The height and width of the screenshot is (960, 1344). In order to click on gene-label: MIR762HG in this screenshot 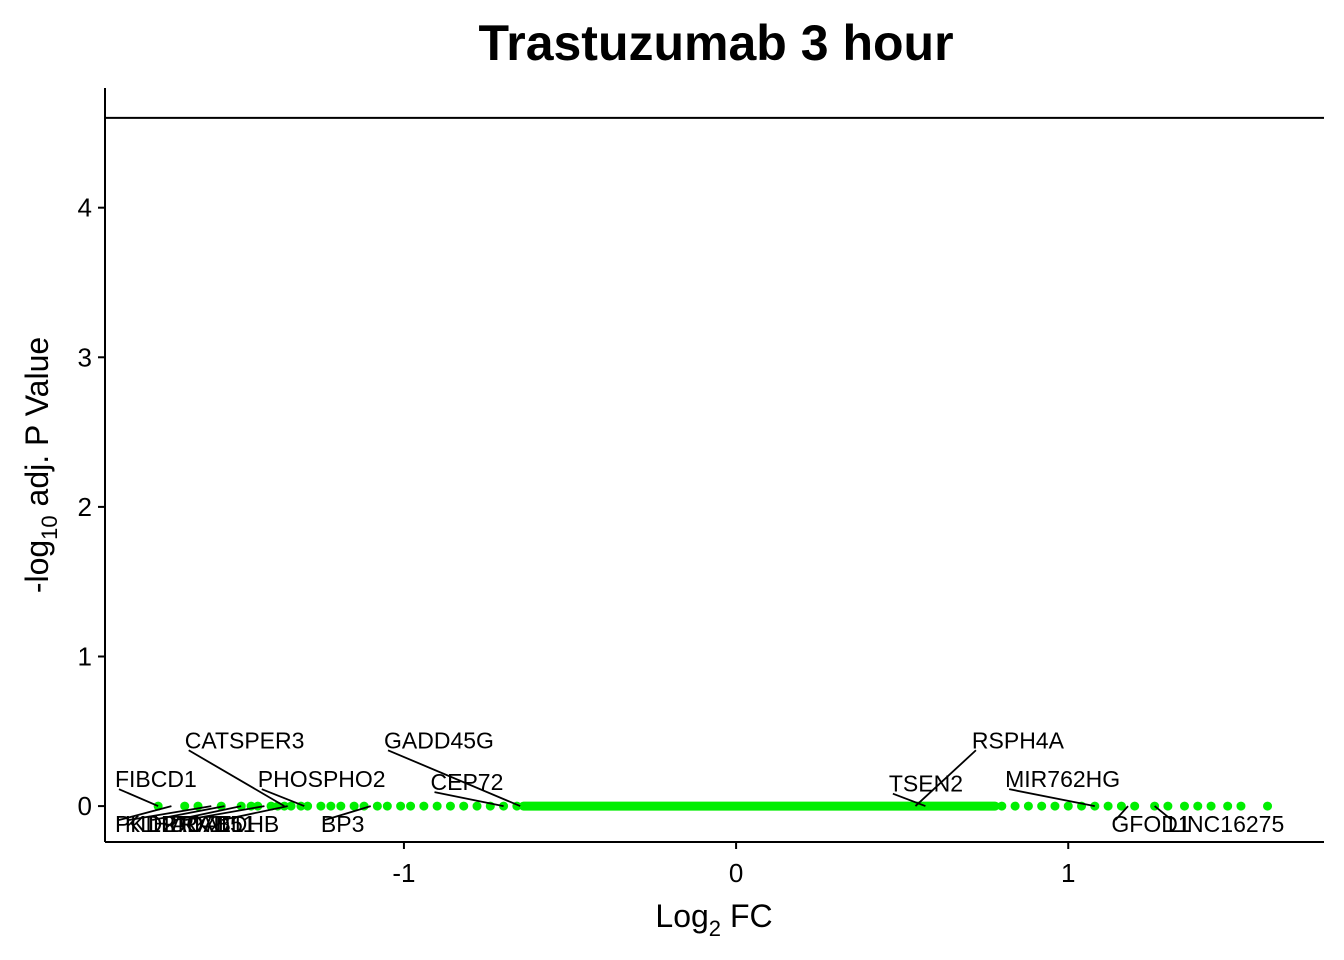, I will do `click(1062, 779)`.